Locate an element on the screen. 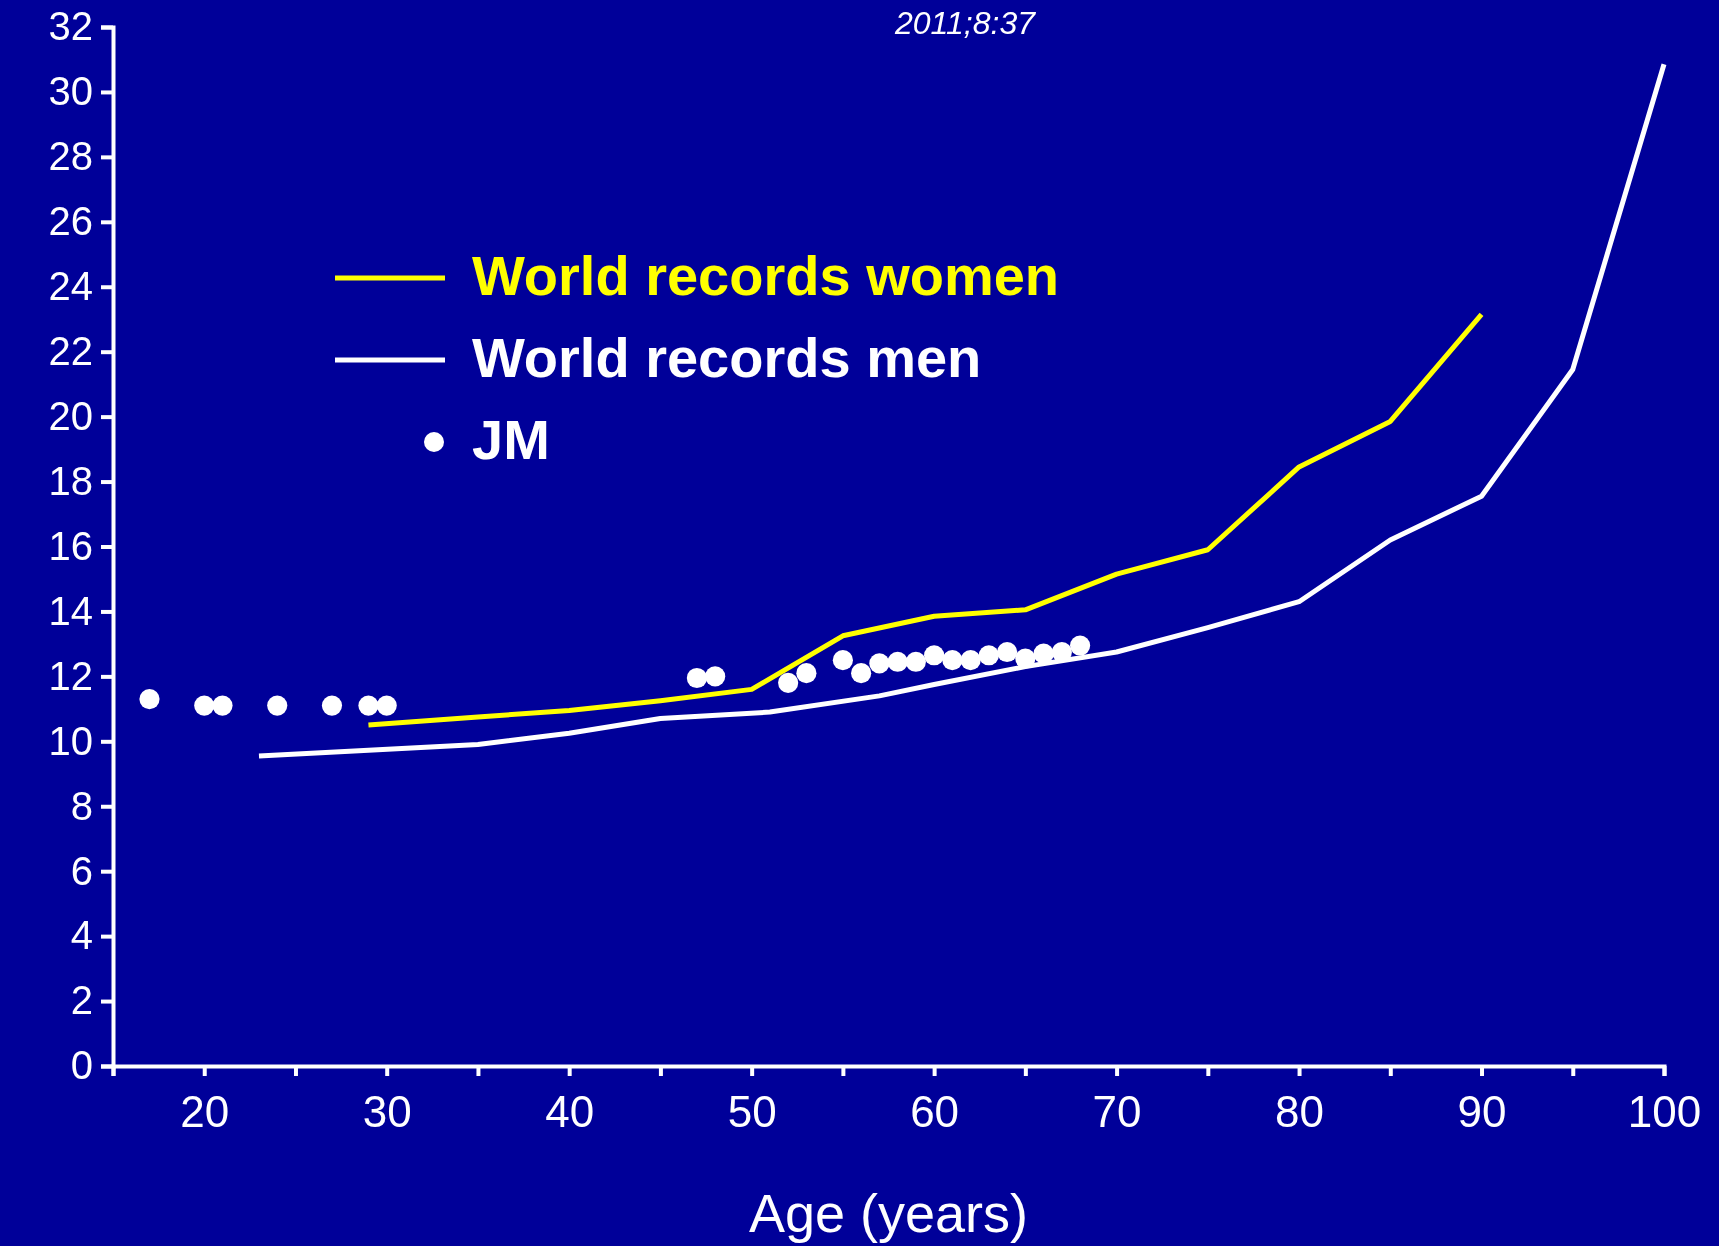 The image size is (1719, 1246). x-tick-label: 80 is located at coordinates (1300, 1112).